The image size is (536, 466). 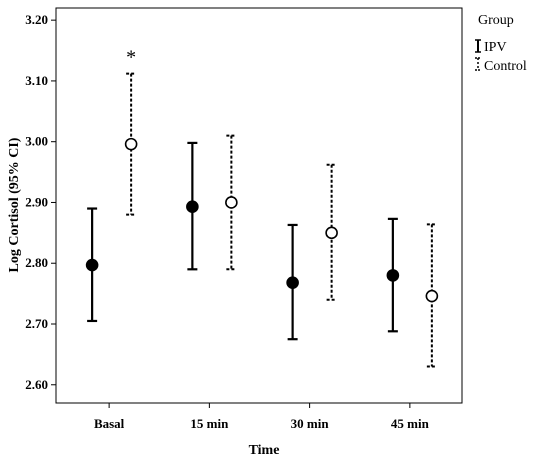 What do you see at coordinates (264, 450) in the screenshot?
I see `x-axis-title: Time` at bounding box center [264, 450].